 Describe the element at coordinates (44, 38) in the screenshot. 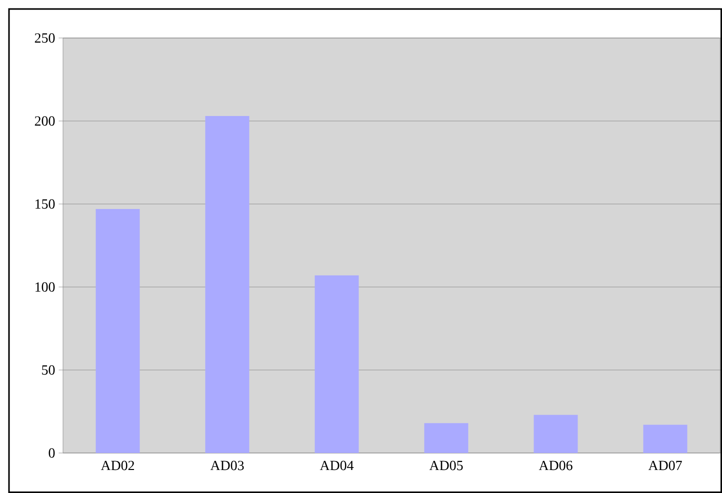

I see `y-tick-label: 250` at that location.